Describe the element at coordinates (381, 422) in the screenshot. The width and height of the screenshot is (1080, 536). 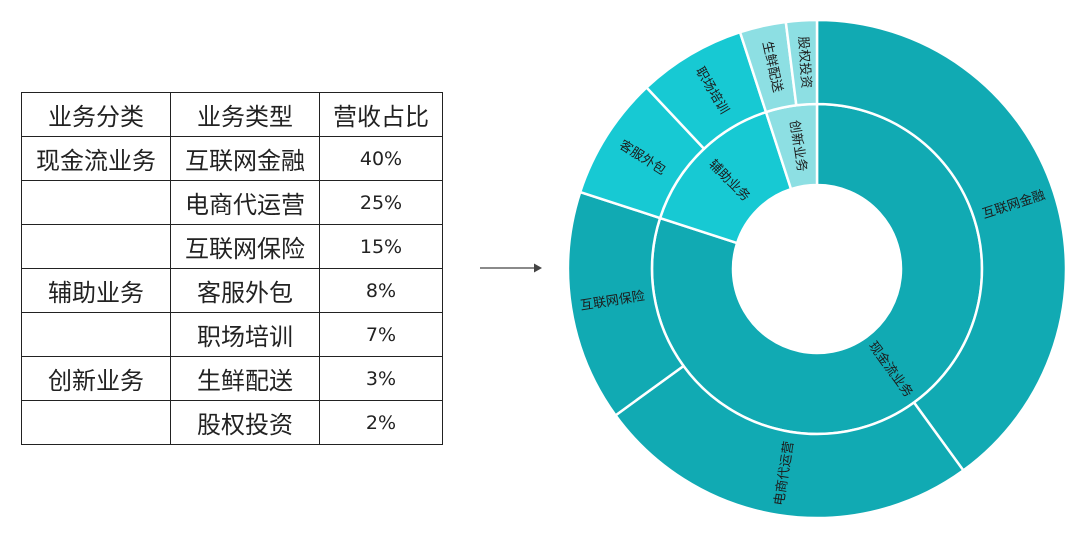
I see `cell-share: 2%` at that location.